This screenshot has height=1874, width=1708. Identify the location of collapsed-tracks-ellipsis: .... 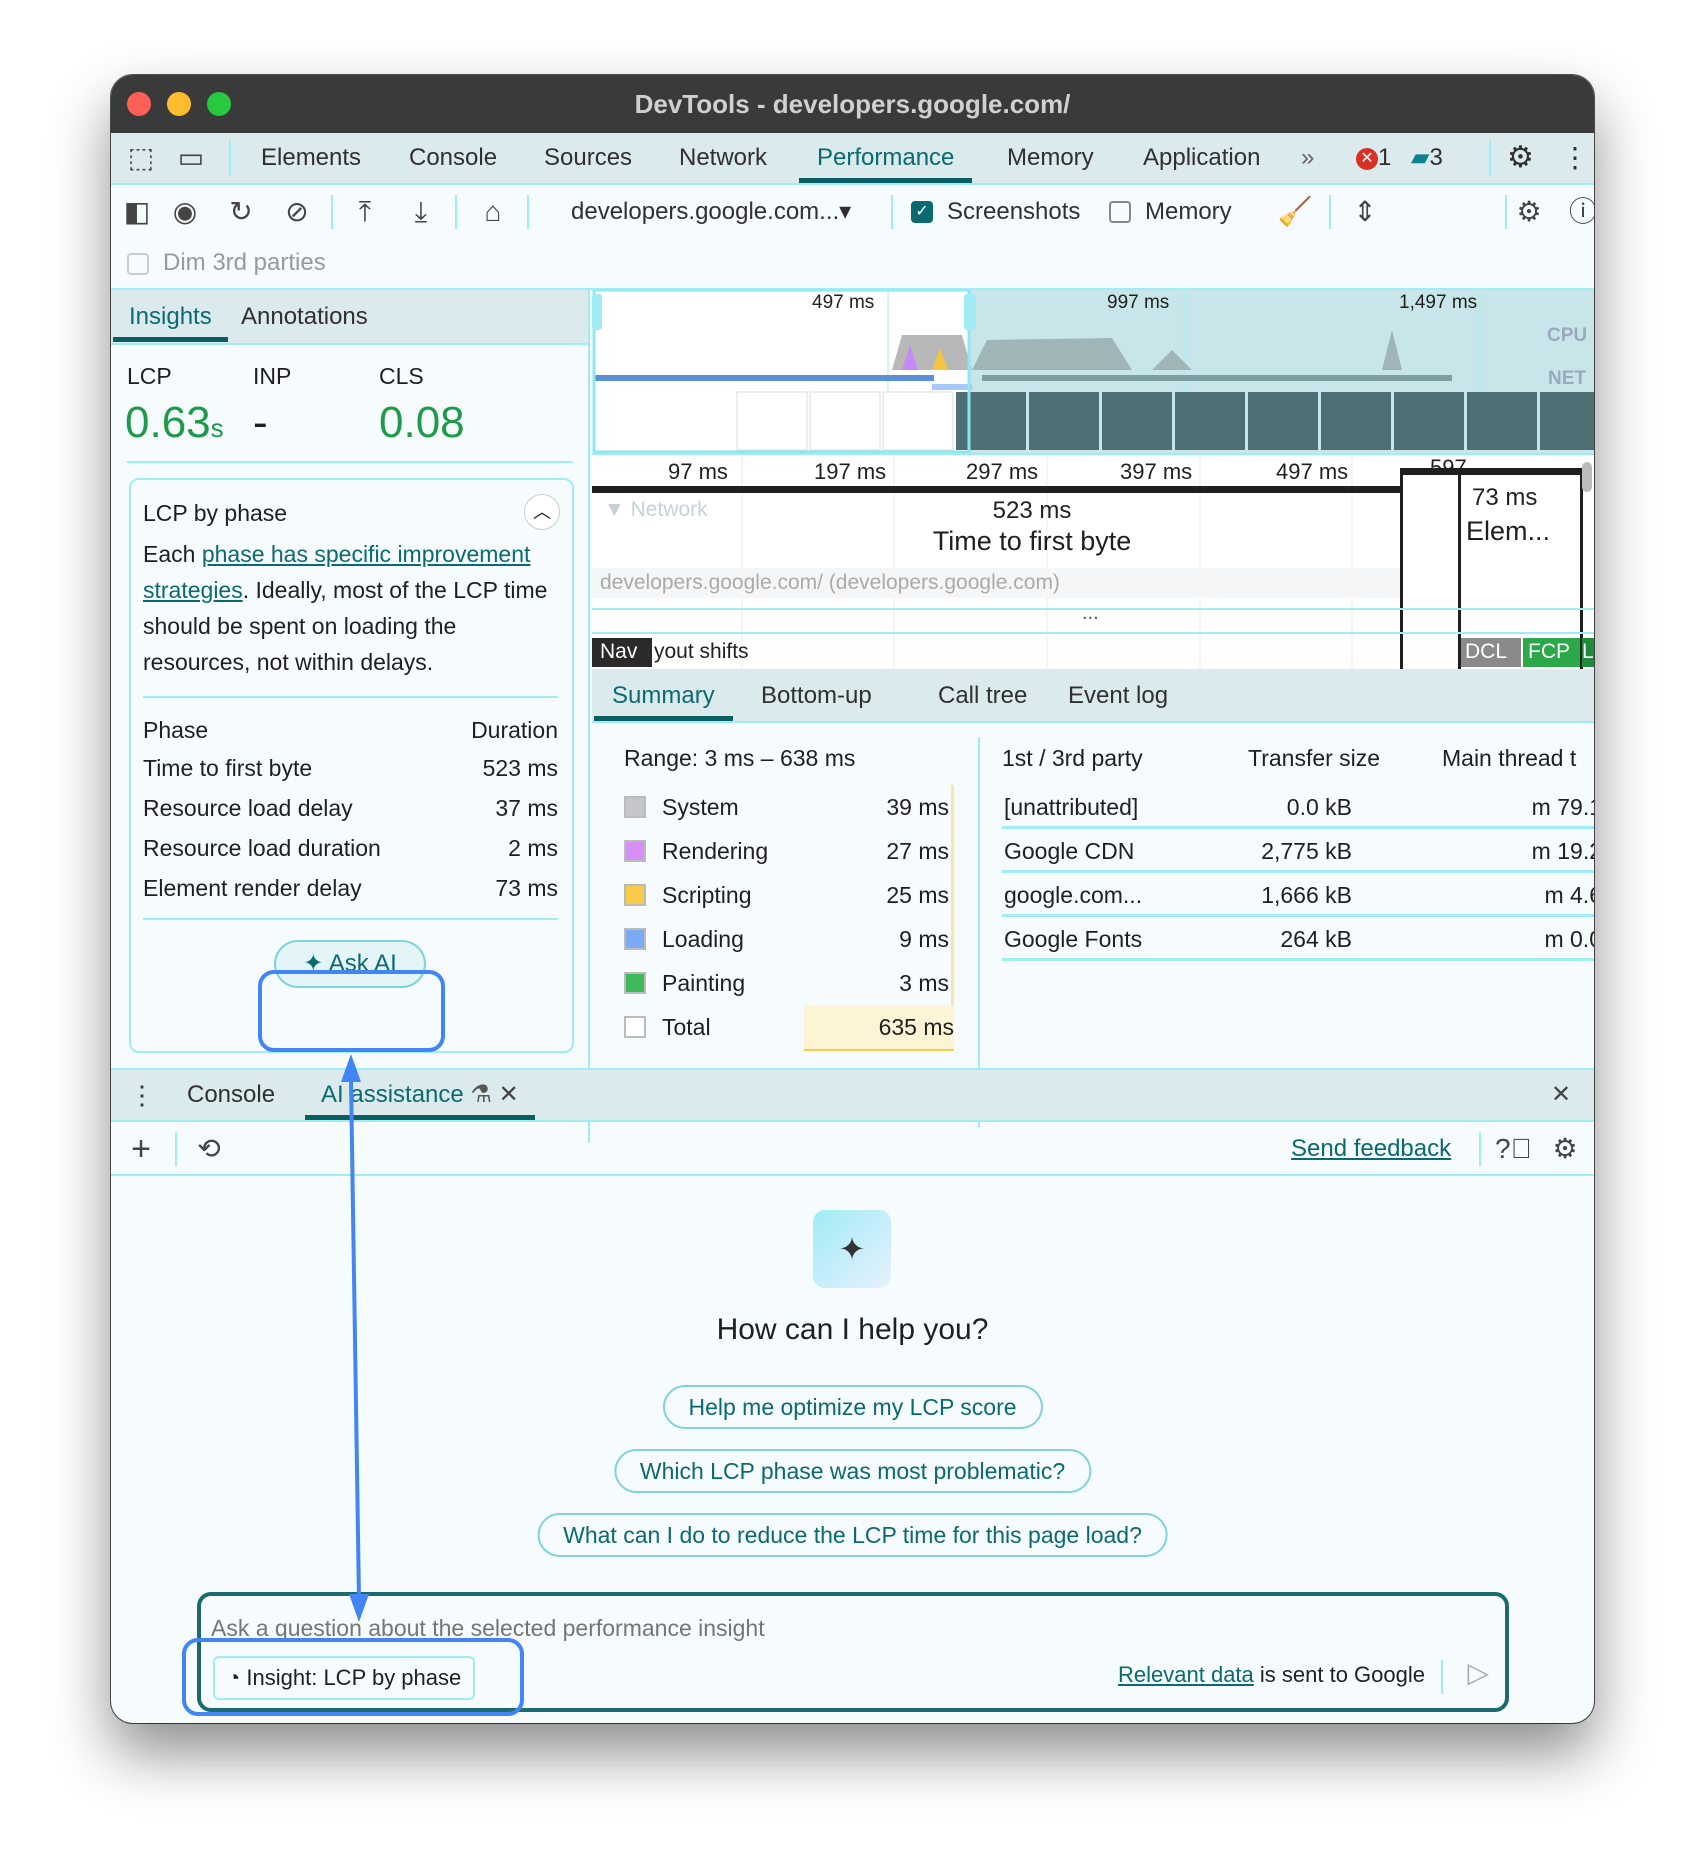
(1090, 613).